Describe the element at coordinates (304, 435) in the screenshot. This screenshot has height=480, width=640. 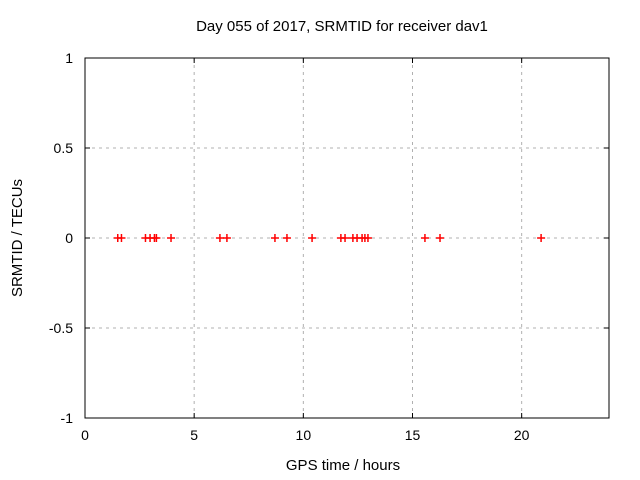
I see `x-tick-label: 10` at that location.